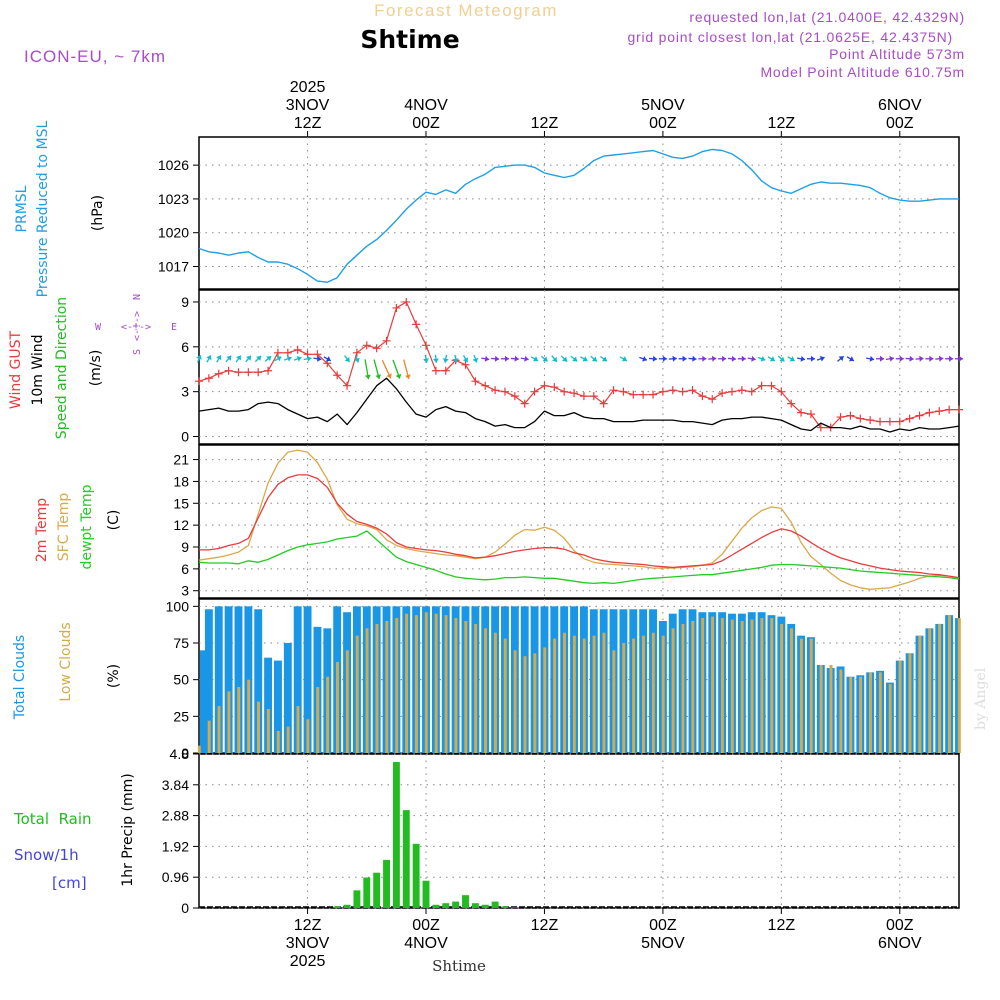  I want to click on time-axis-label: 12Z, so click(545, 925).